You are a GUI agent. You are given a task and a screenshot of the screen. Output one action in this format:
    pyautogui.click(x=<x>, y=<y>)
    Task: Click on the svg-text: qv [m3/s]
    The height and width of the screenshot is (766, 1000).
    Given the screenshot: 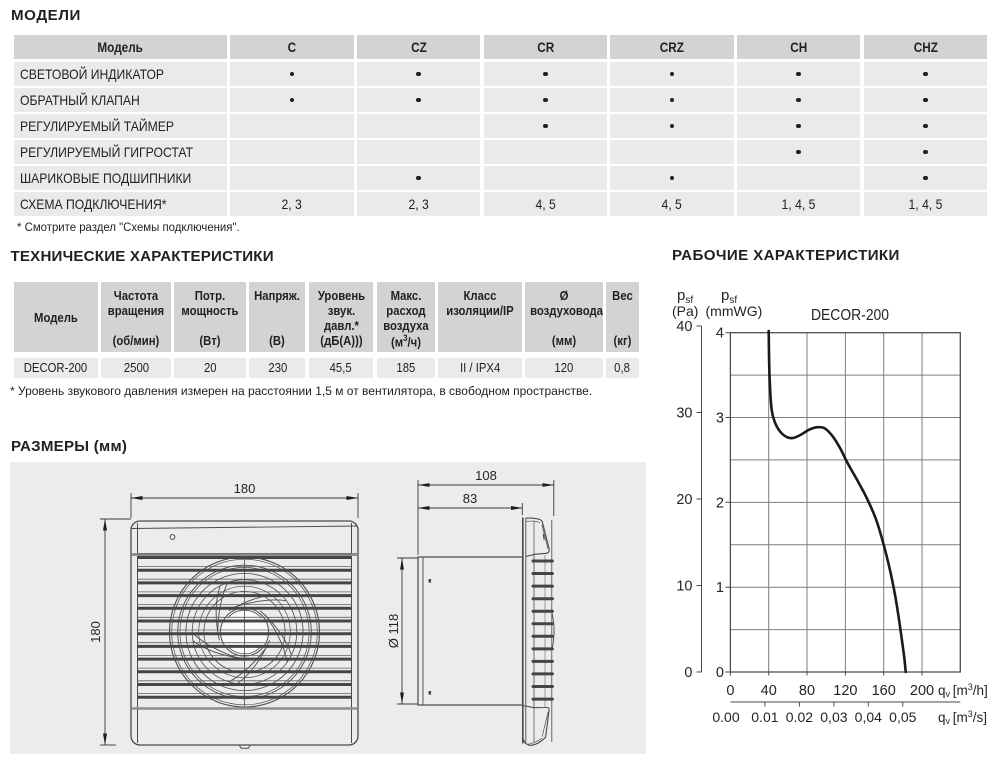 What is the action you would take?
    pyautogui.click(x=962, y=717)
    